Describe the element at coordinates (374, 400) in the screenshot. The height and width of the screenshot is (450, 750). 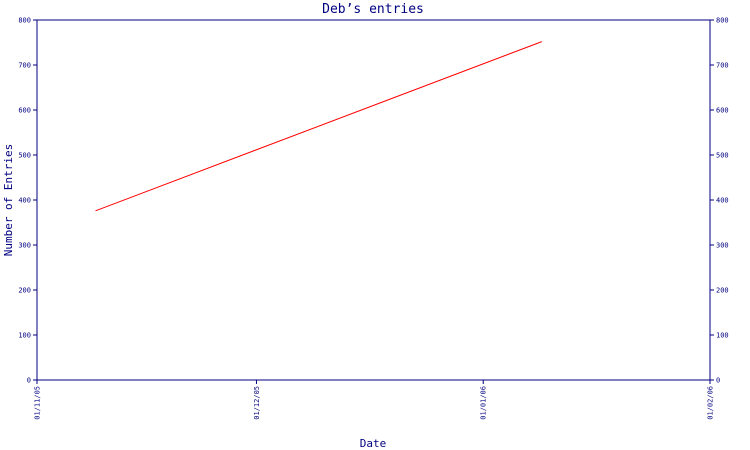
I see `x-axis: 01/11/05 01/12/05 01/01/06 01/02/06` at that location.